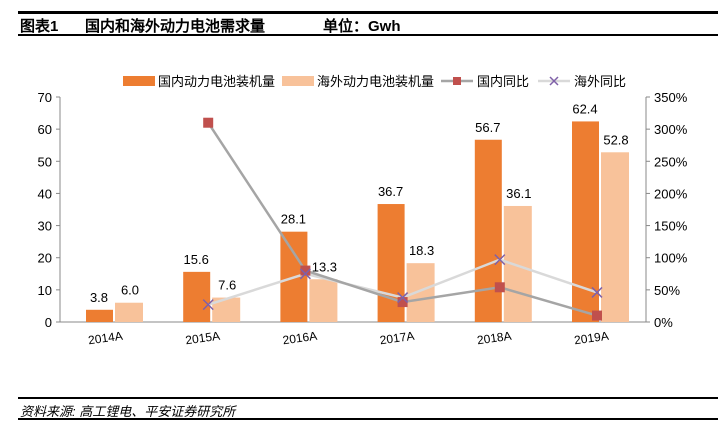 This screenshot has width=723, height=428. Describe the element at coordinates (45, 193) in the screenshot. I see `left-tick-label: 40` at that location.